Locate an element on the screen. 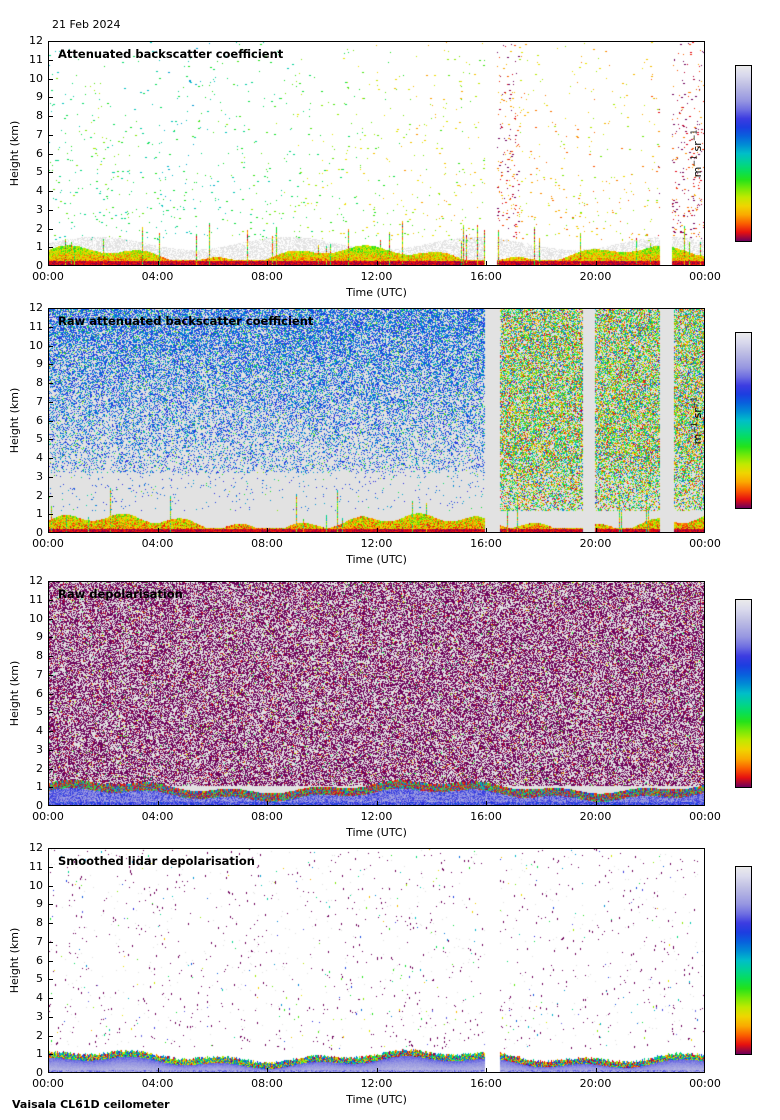 The height and width of the screenshot is (1120, 780). y-tick-label: 8 is located at coordinates (39, 655).